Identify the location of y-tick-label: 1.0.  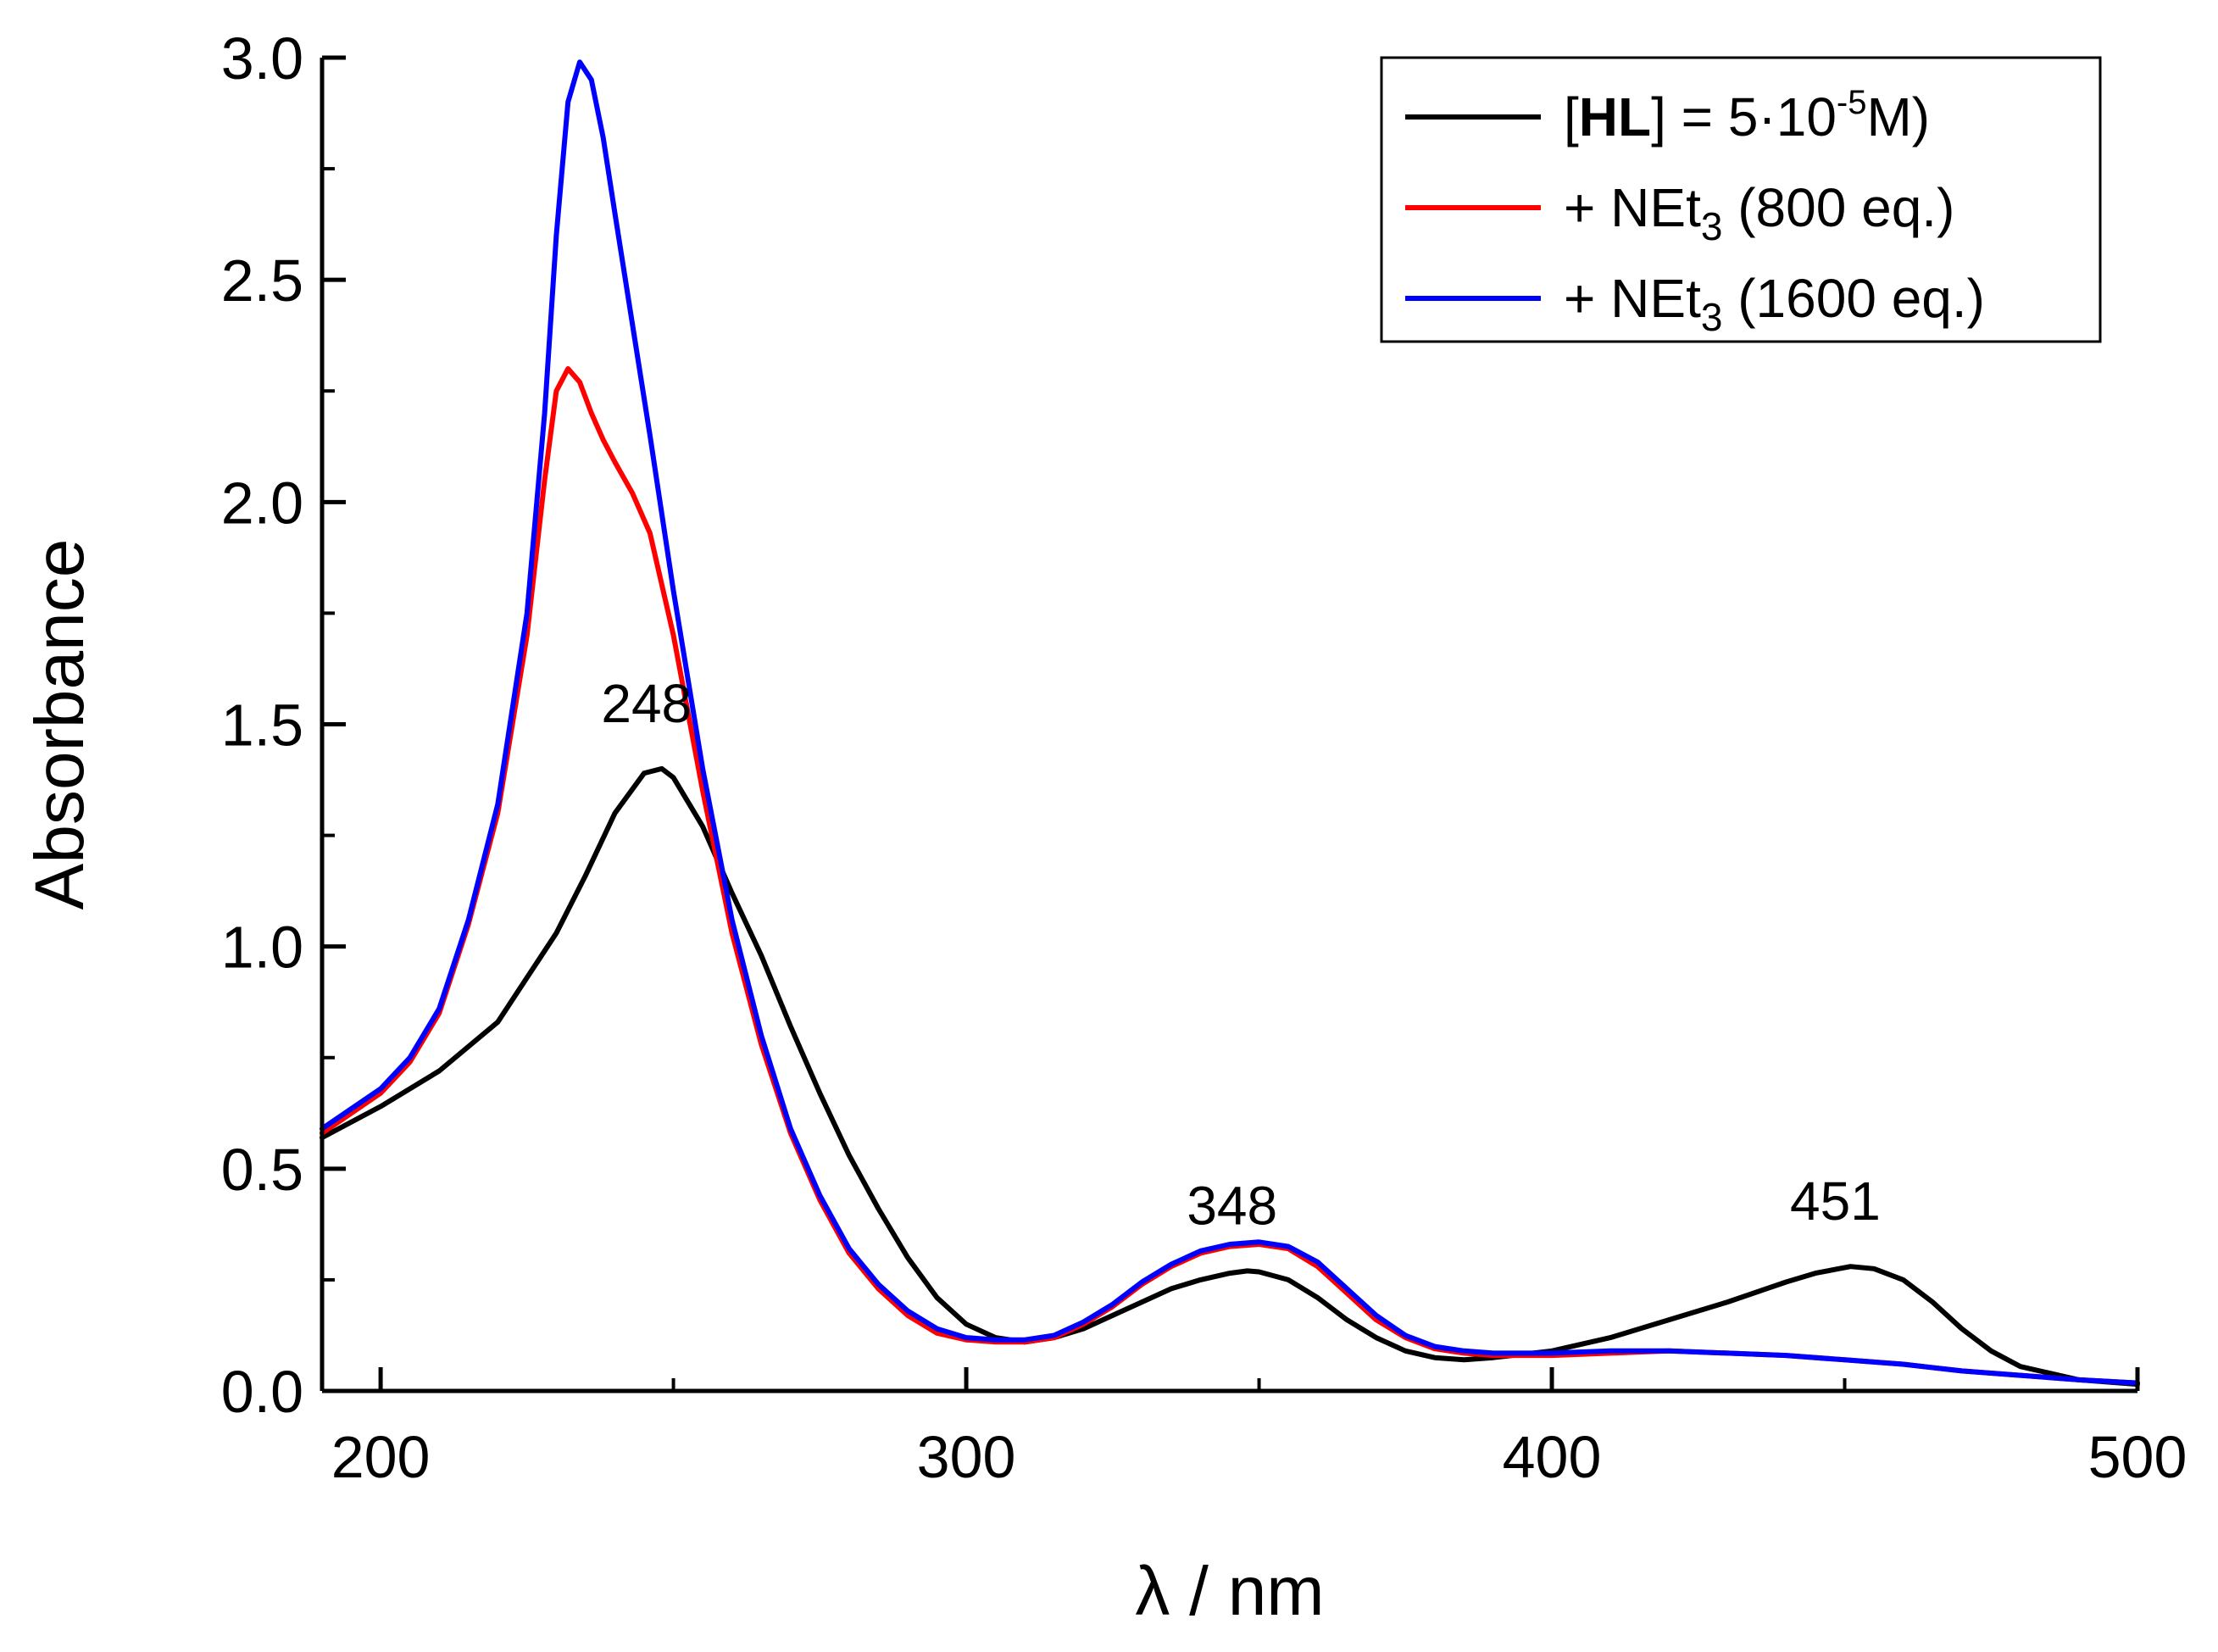
(262, 948).